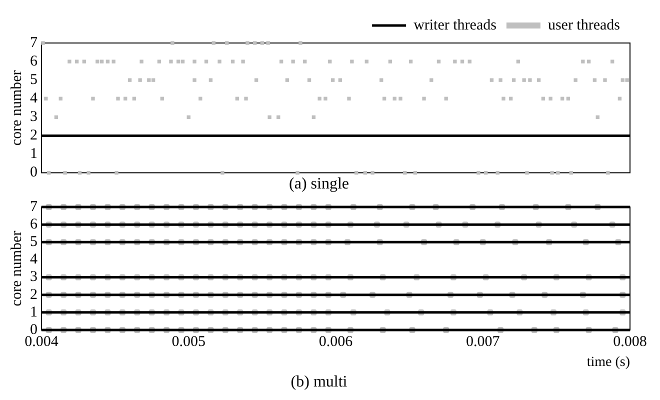 This screenshot has height=400, width=660. Describe the element at coordinates (630, 342) in the screenshot. I see `x-tick-label: 0.008` at that location.